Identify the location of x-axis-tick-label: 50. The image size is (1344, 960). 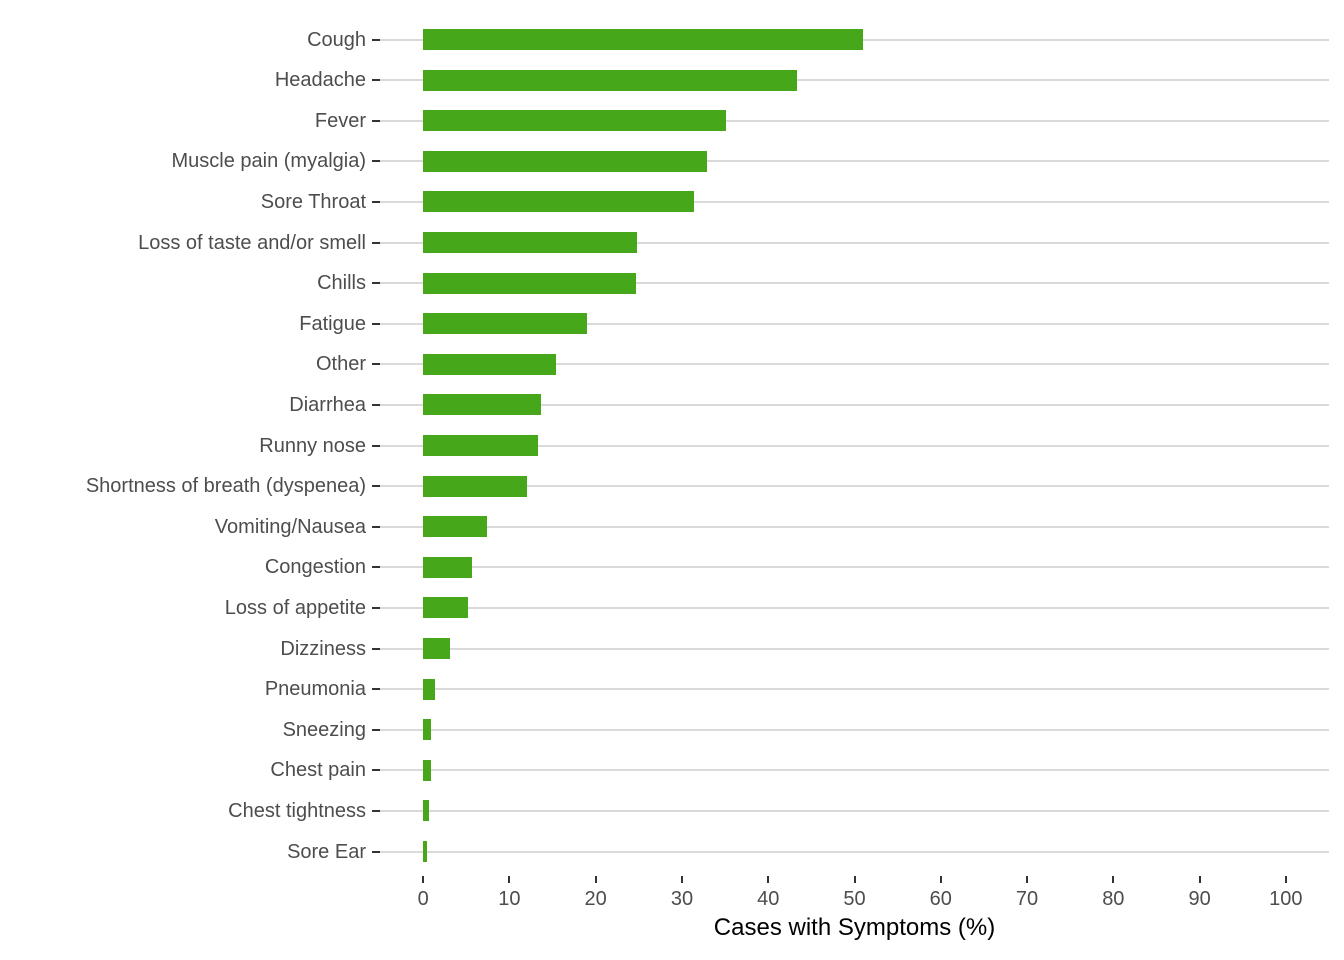
(854, 899).